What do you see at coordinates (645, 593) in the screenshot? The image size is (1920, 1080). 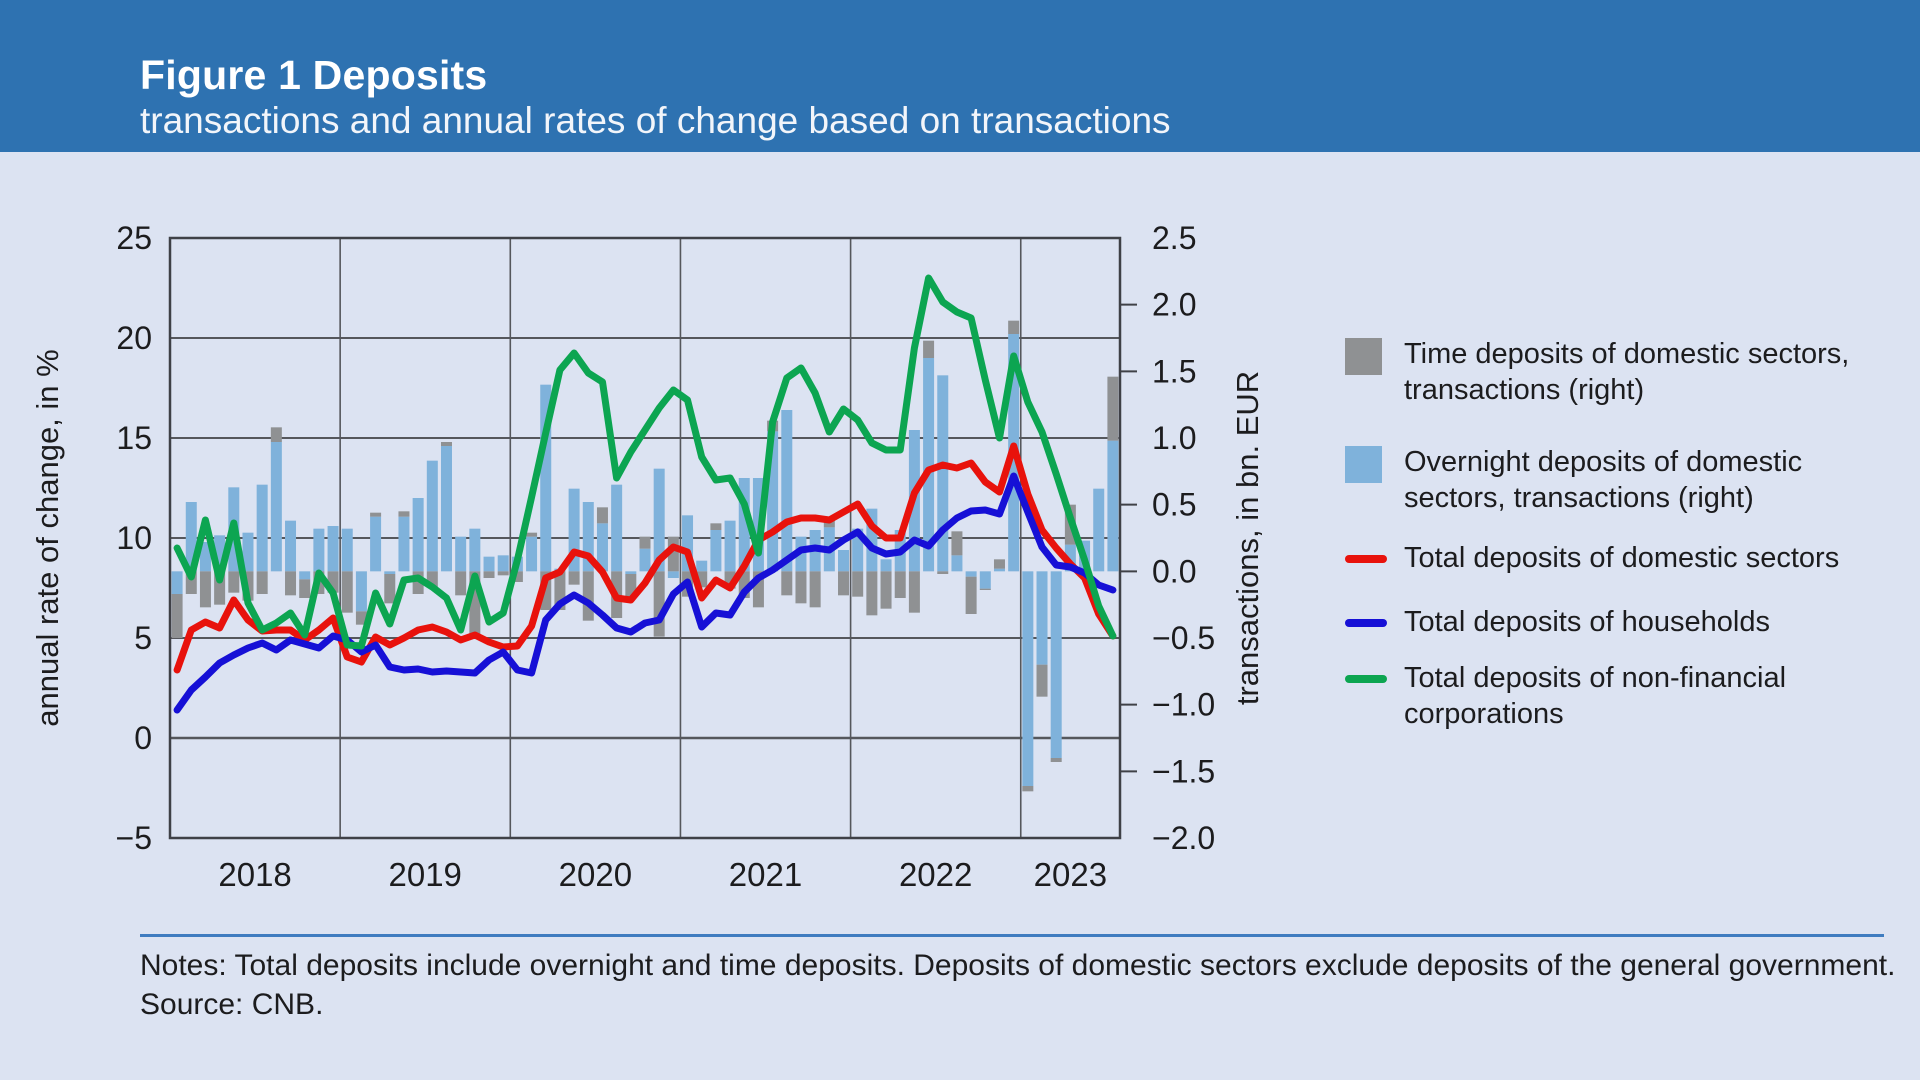 I see `line-total-households` at bounding box center [645, 593].